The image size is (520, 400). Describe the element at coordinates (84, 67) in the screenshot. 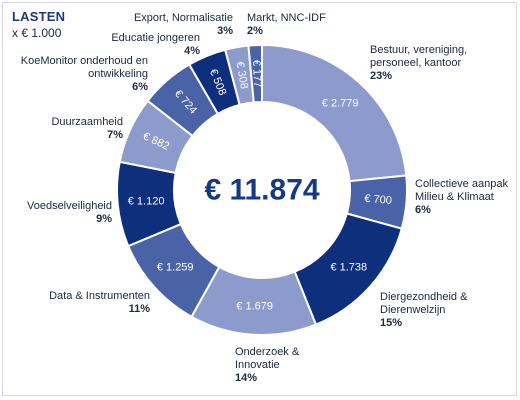

I see `slice-label-name: KoeMonitor onderhoud en ontwikkeling` at that location.